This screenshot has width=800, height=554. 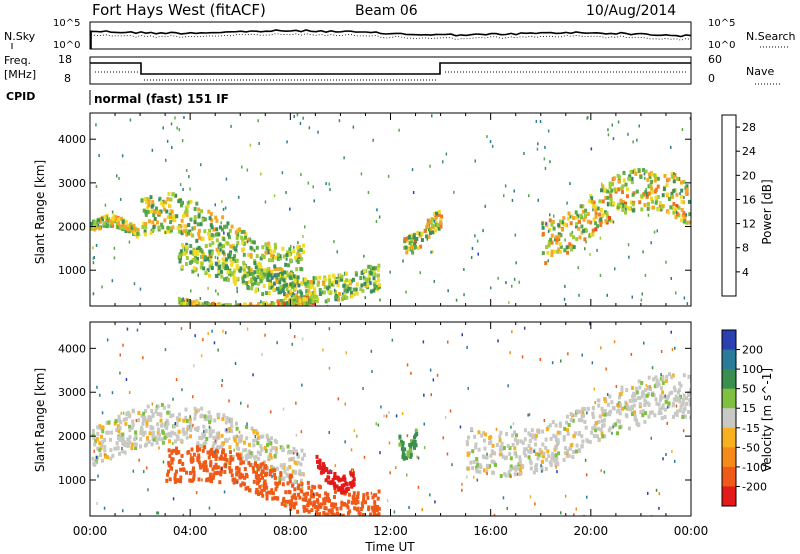 What do you see at coordinates (631, 11) in the screenshot?
I see `date-label: 10/Aug/2014` at bounding box center [631, 11].